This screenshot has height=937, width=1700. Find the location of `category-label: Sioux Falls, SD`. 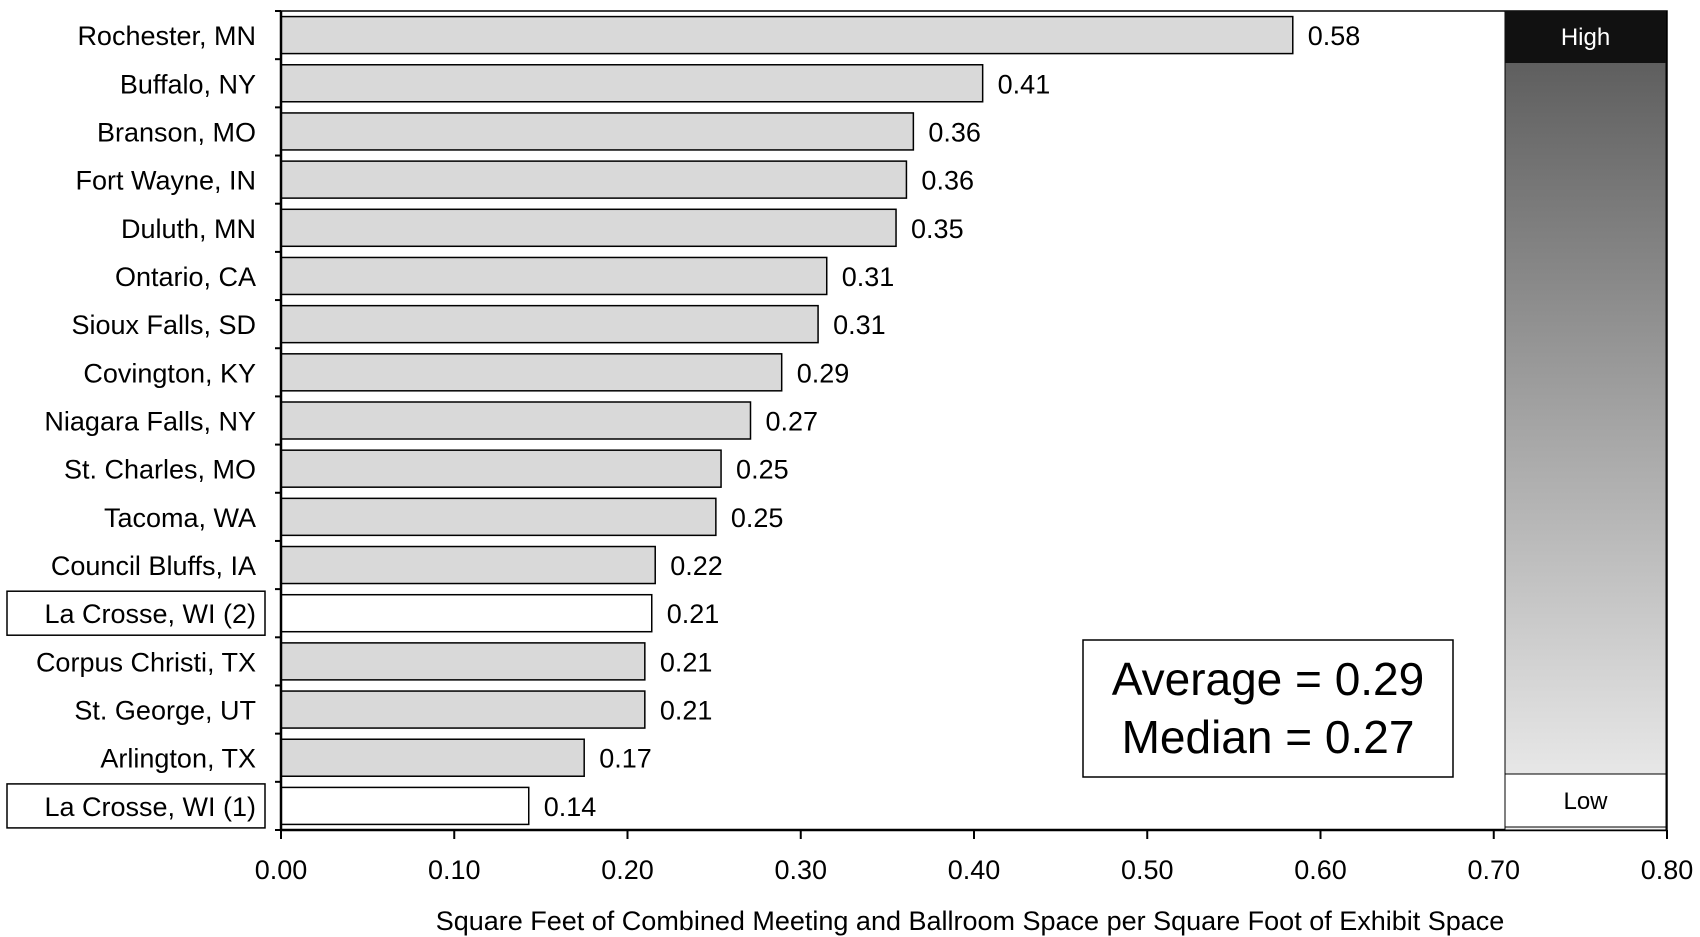

category-label: Sioux Falls, SD is located at coordinates (163, 325).